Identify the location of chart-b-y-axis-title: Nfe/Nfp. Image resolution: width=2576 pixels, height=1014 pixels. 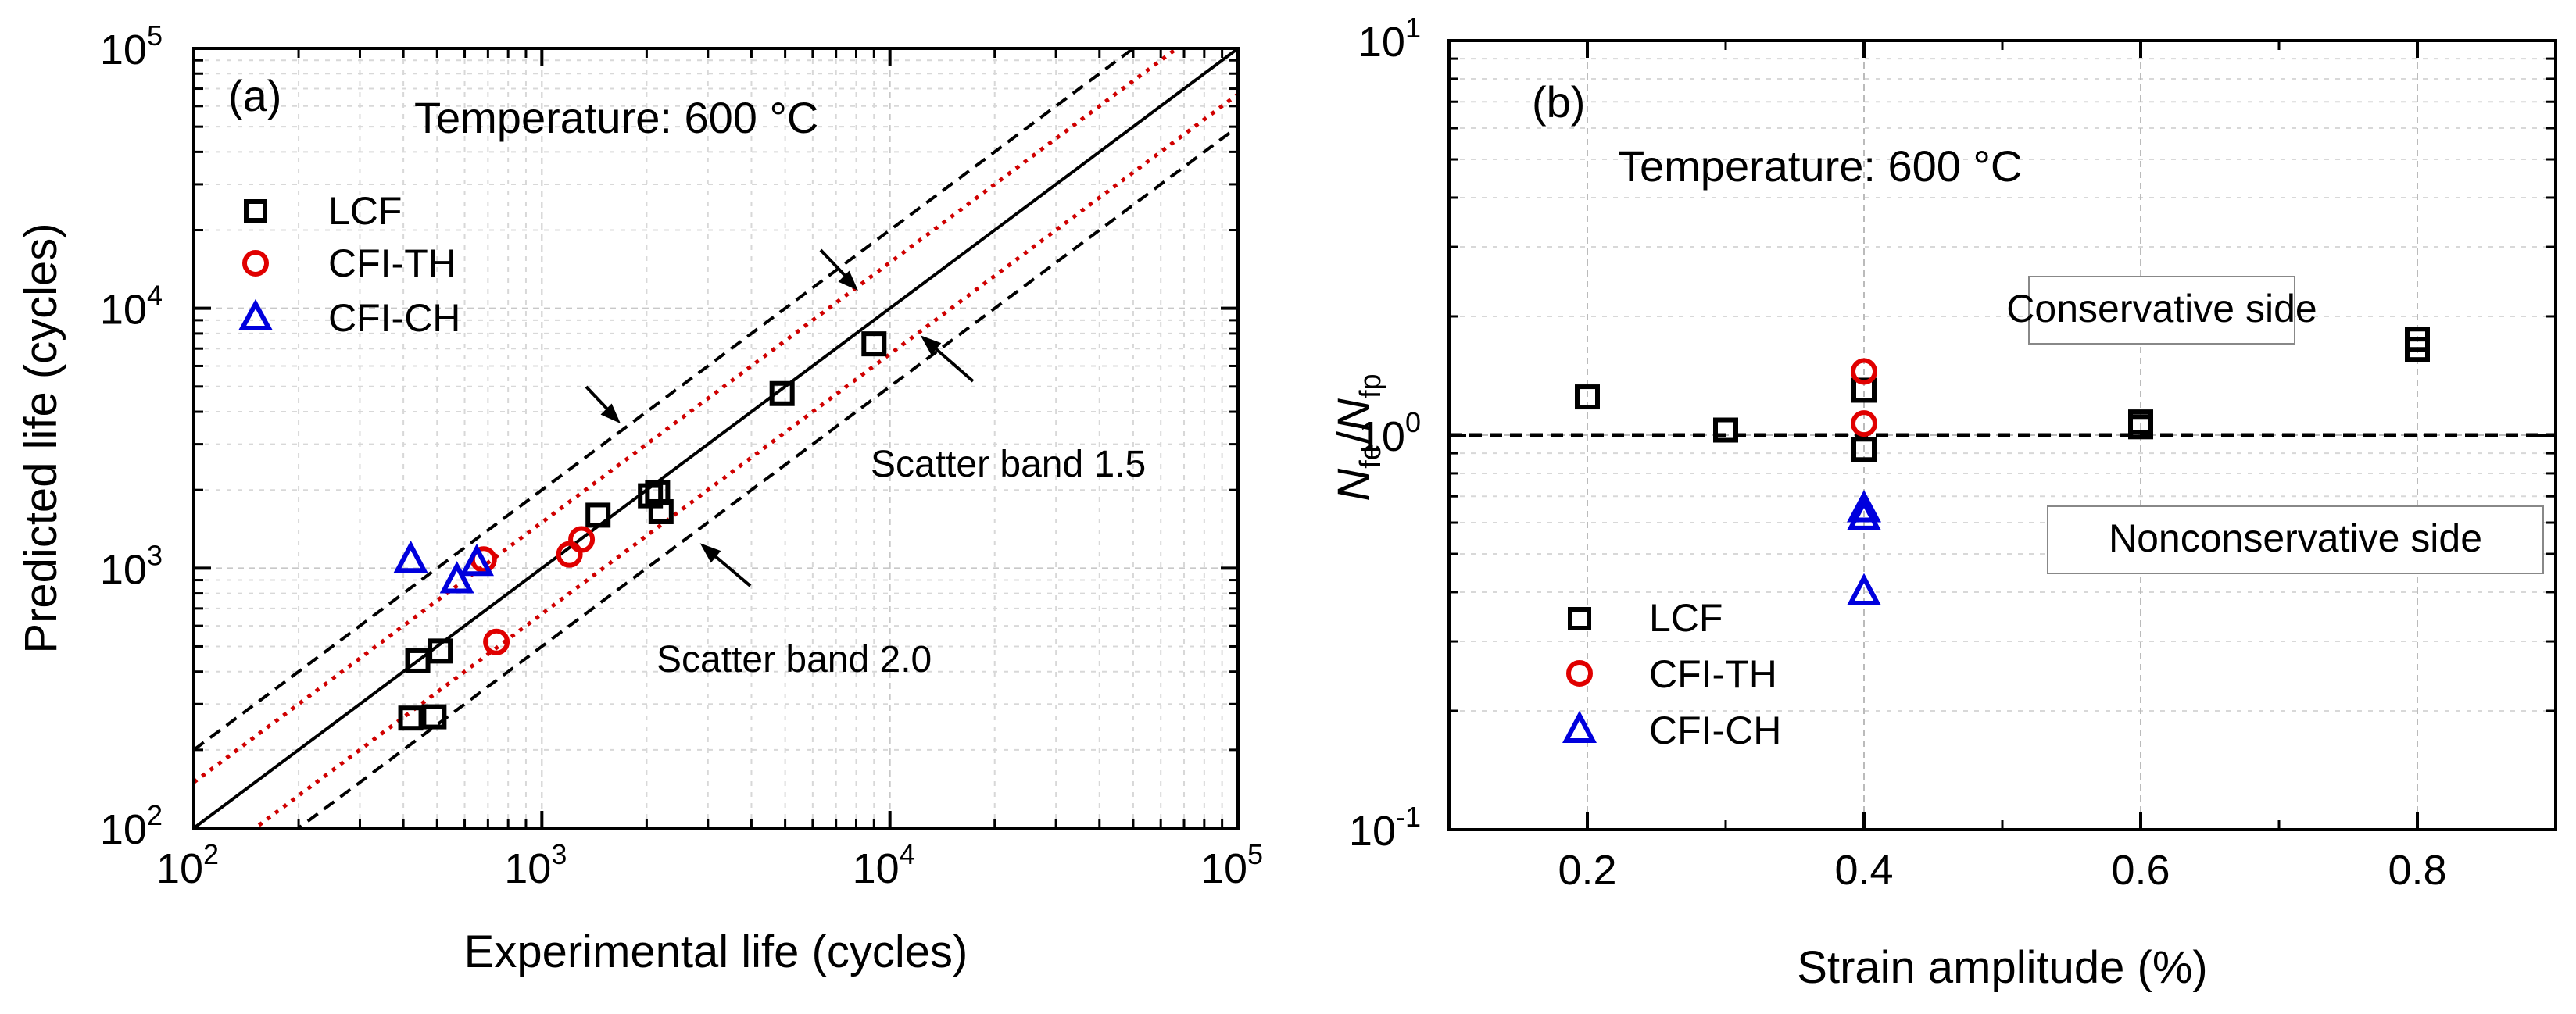
(1358, 437).